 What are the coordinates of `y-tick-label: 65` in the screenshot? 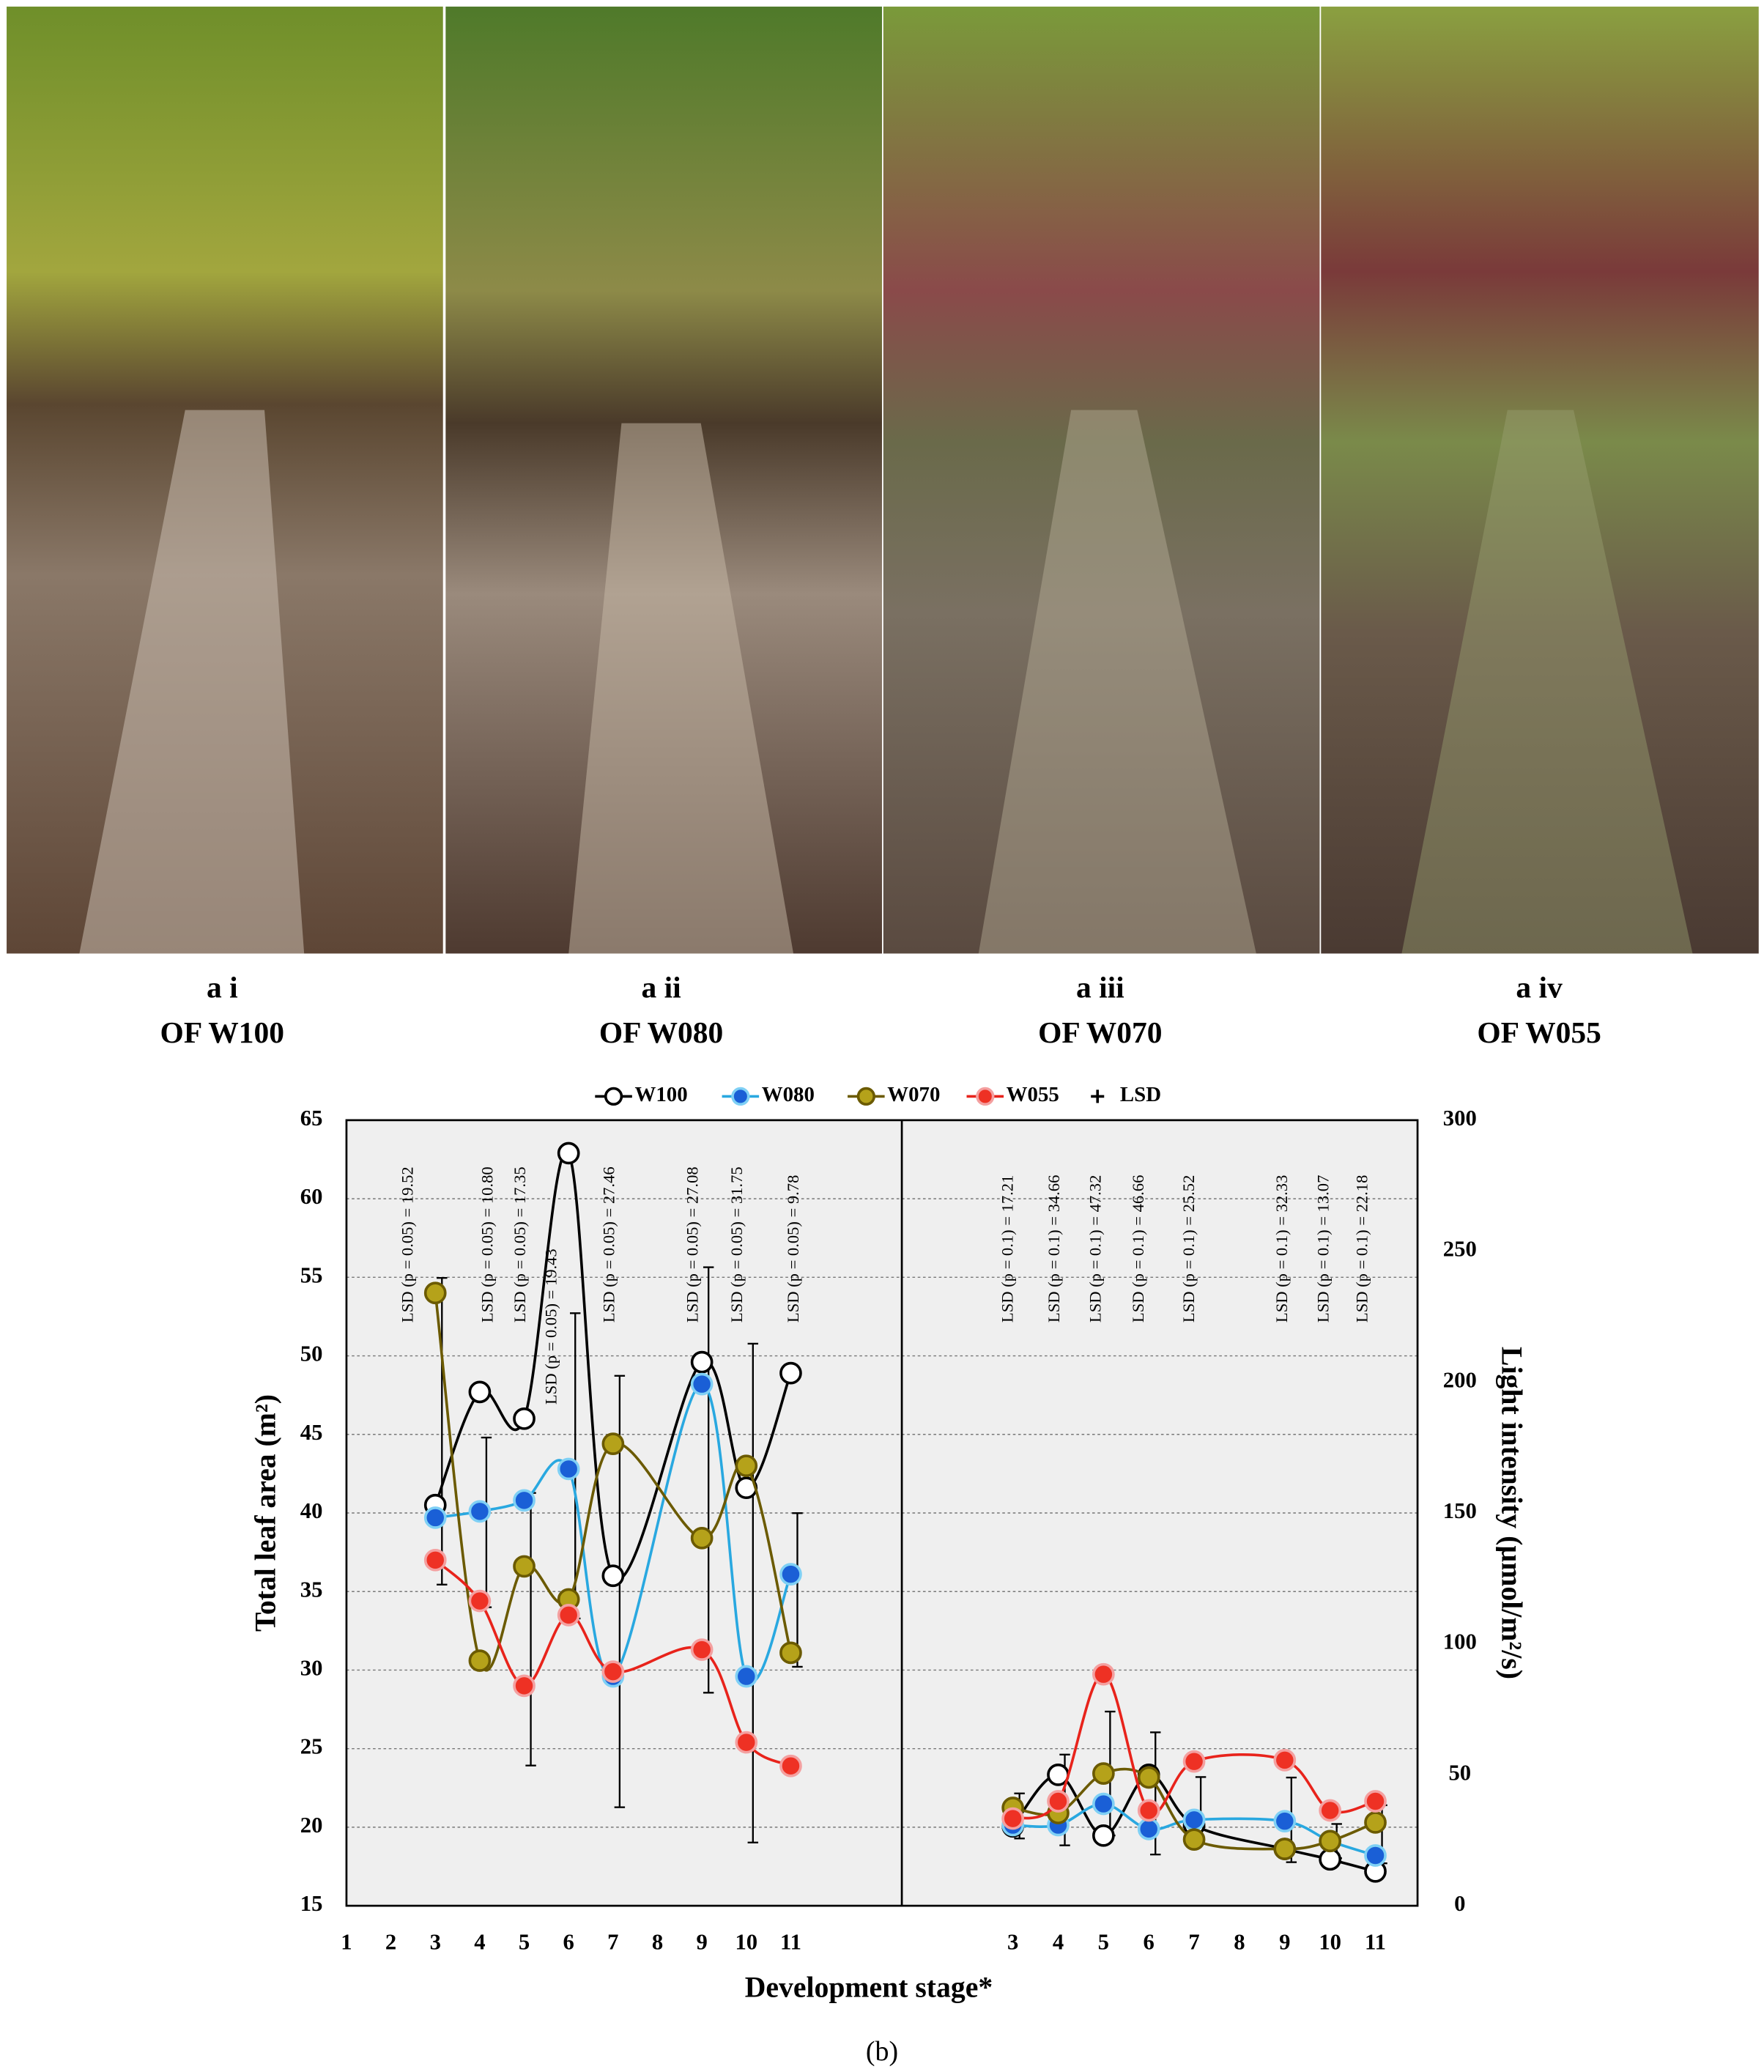 It's located at (311, 1118).